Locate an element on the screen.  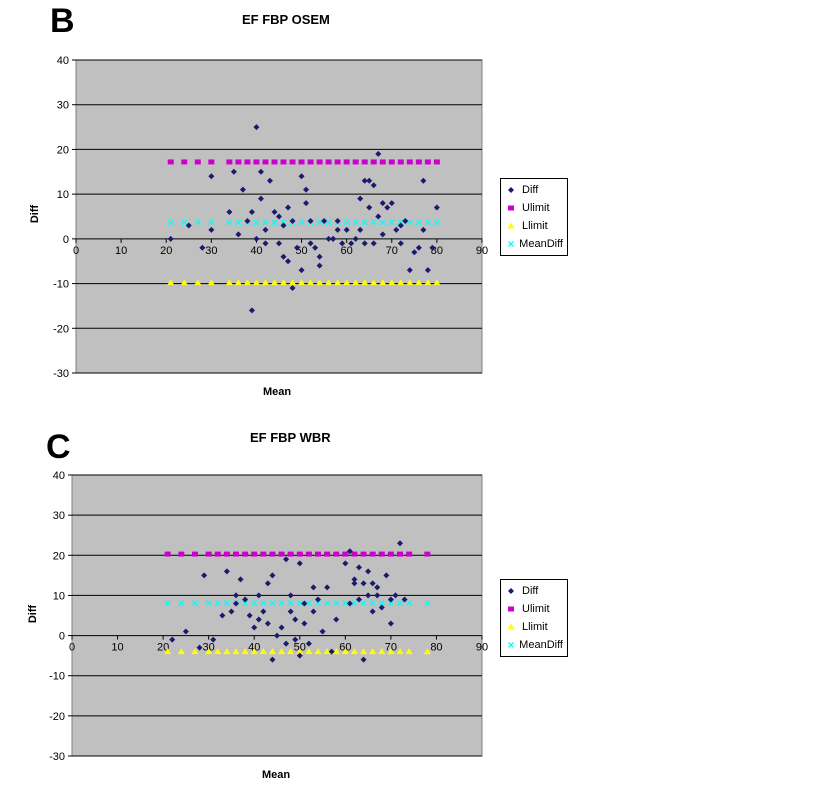
legend-label: Ulimit is located at coordinates (536, 609).